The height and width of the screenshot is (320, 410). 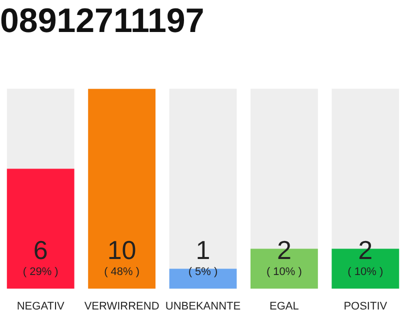 I want to click on data-label: 10, so click(x=121, y=249).